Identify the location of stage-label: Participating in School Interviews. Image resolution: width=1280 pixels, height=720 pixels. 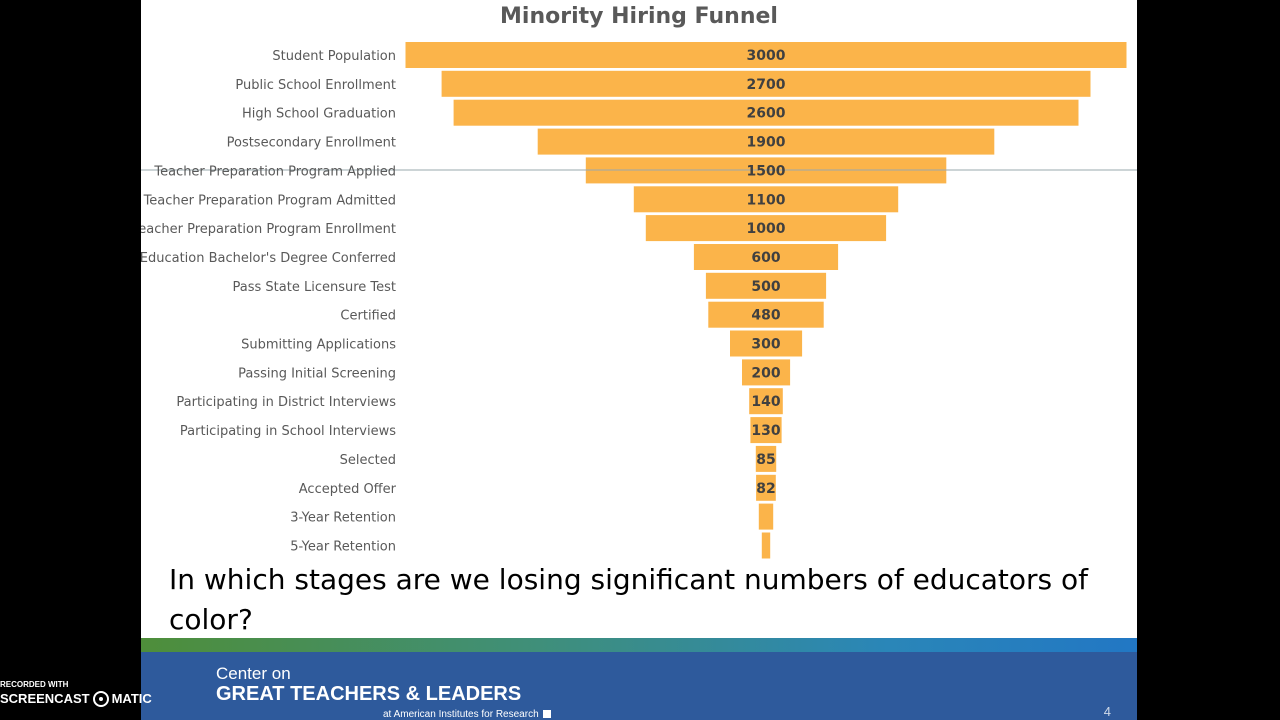
(288, 431).